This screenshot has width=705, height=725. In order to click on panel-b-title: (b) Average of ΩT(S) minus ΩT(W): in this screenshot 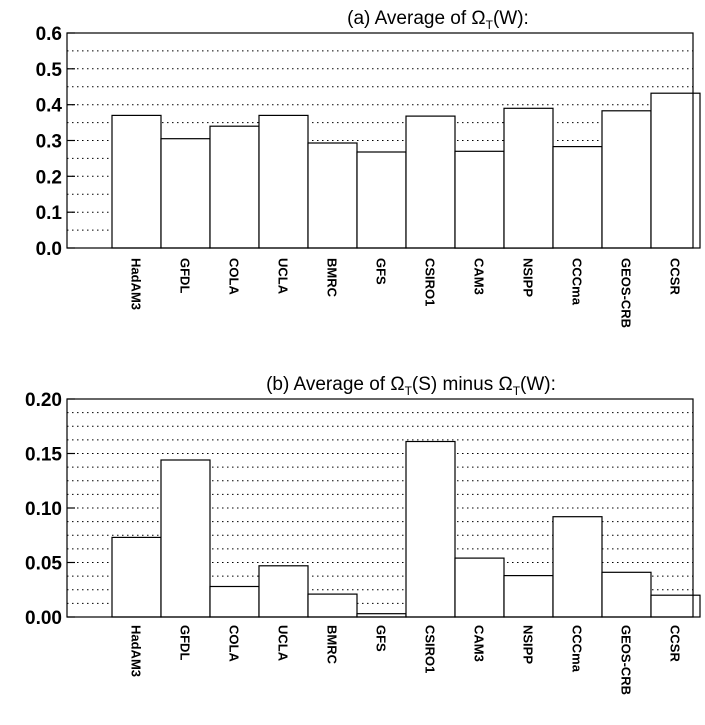, I will do `click(411, 386)`.